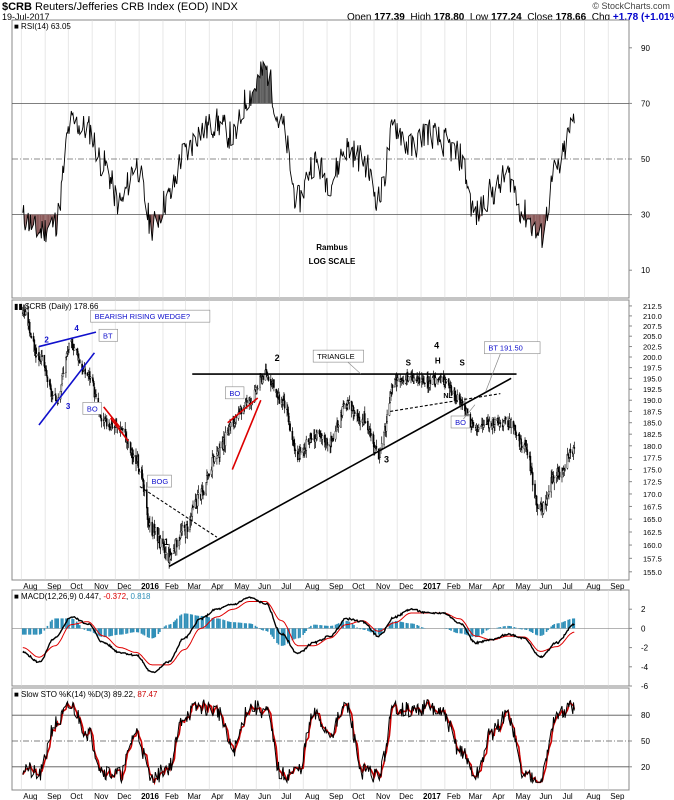  What do you see at coordinates (645, 648) in the screenshot?
I see `macd-y-tick-label: -2` at bounding box center [645, 648].